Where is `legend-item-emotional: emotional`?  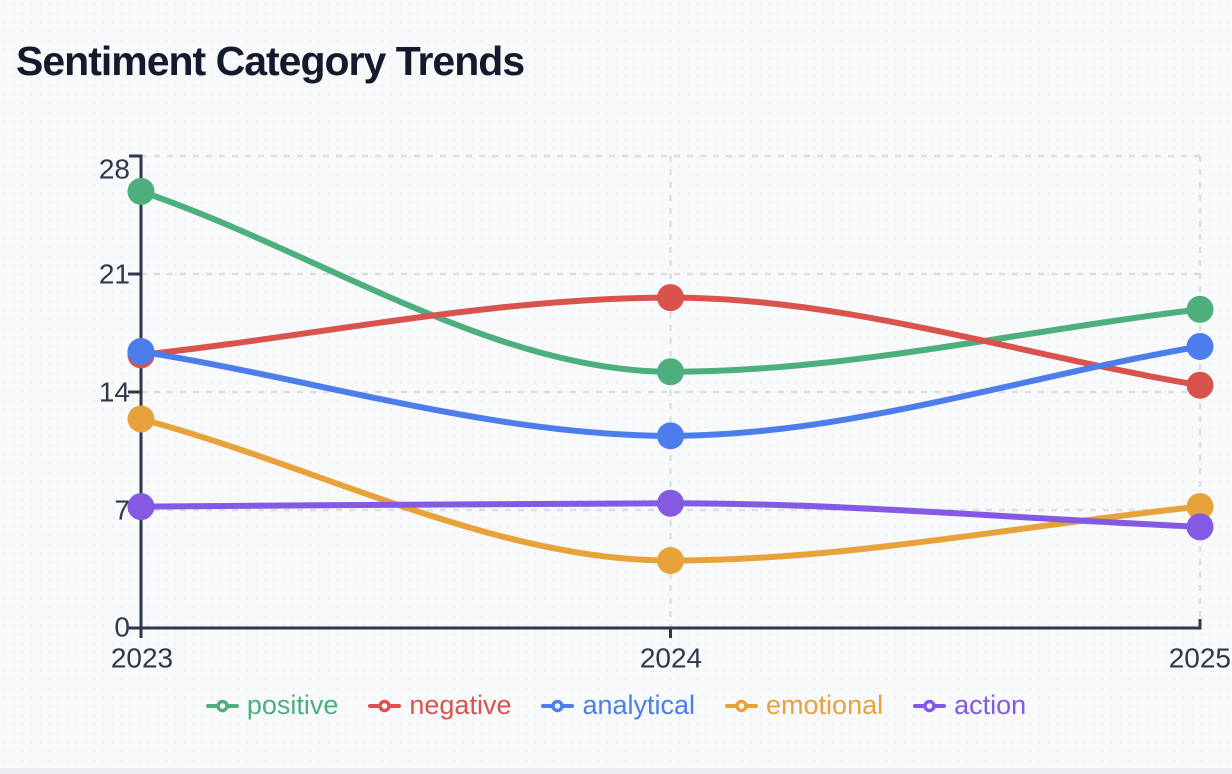
legend-item-emotional: emotional is located at coordinates (804, 705).